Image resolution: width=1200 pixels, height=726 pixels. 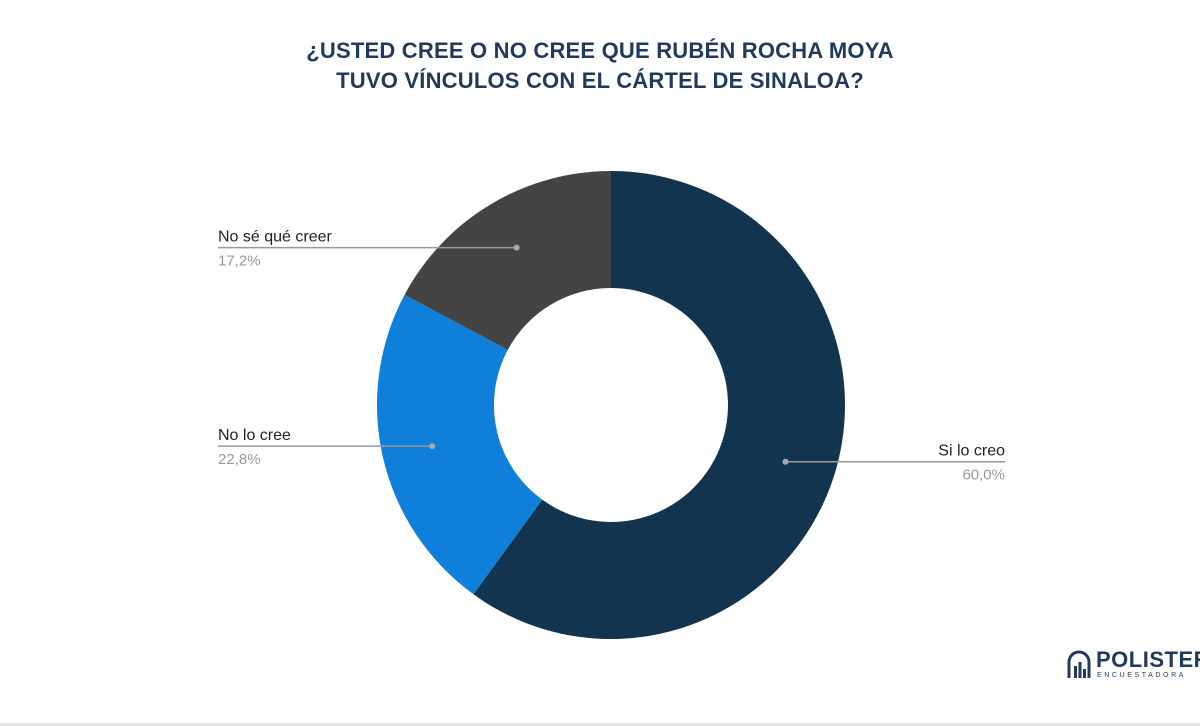 What do you see at coordinates (275, 237) in the screenshot?
I see `slice-label-no-se-que-creer: No sé qué creer` at bounding box center [275, 237].